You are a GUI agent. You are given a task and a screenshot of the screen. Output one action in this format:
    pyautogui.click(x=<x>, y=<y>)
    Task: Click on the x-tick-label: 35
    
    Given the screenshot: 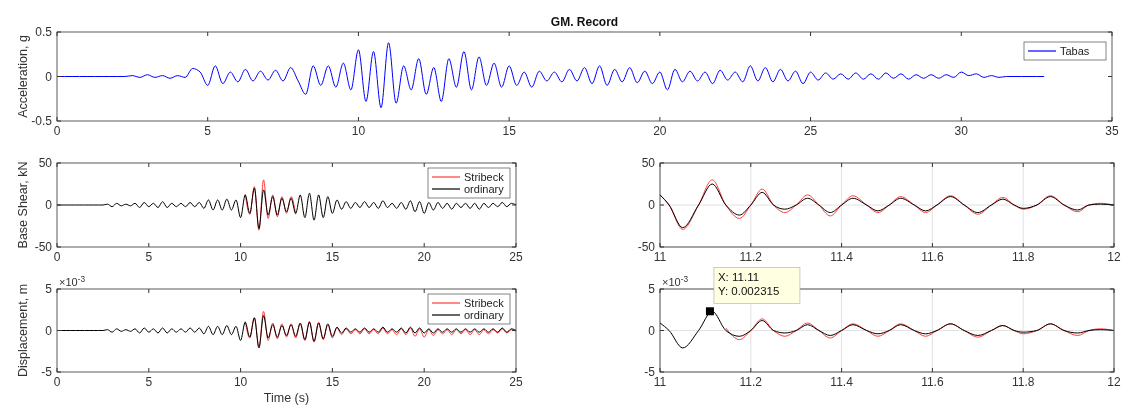 What is the action you would take?
    pyautogui.click(x=1112, y=131)
    